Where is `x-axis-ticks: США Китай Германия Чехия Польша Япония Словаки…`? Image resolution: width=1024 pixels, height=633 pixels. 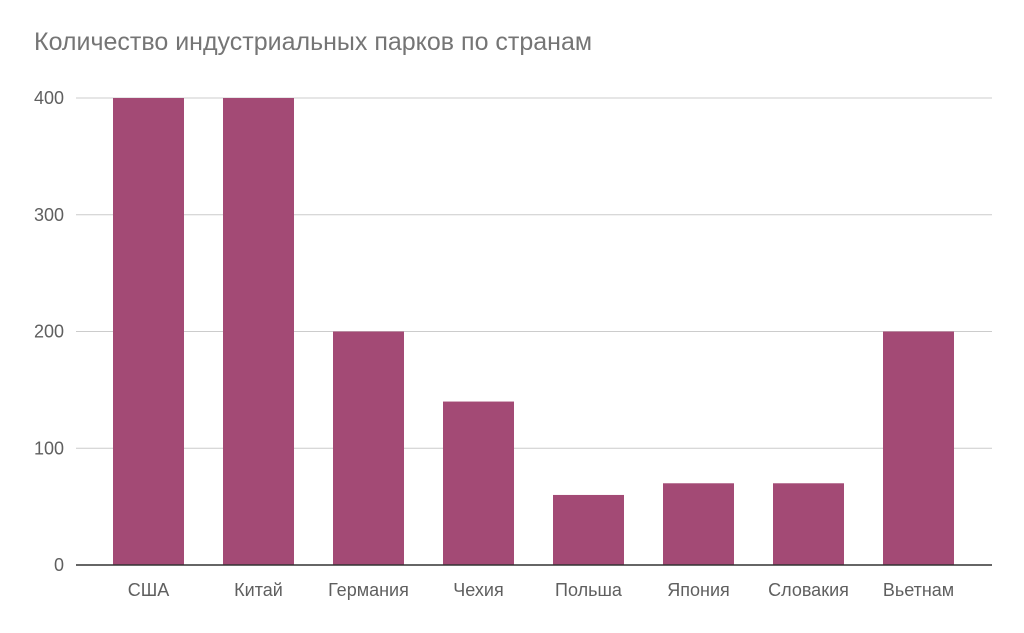 x-axis-ticks: США Китай Германия Чехия Польша Япония Словаки… is located at coordinates (541, 590).